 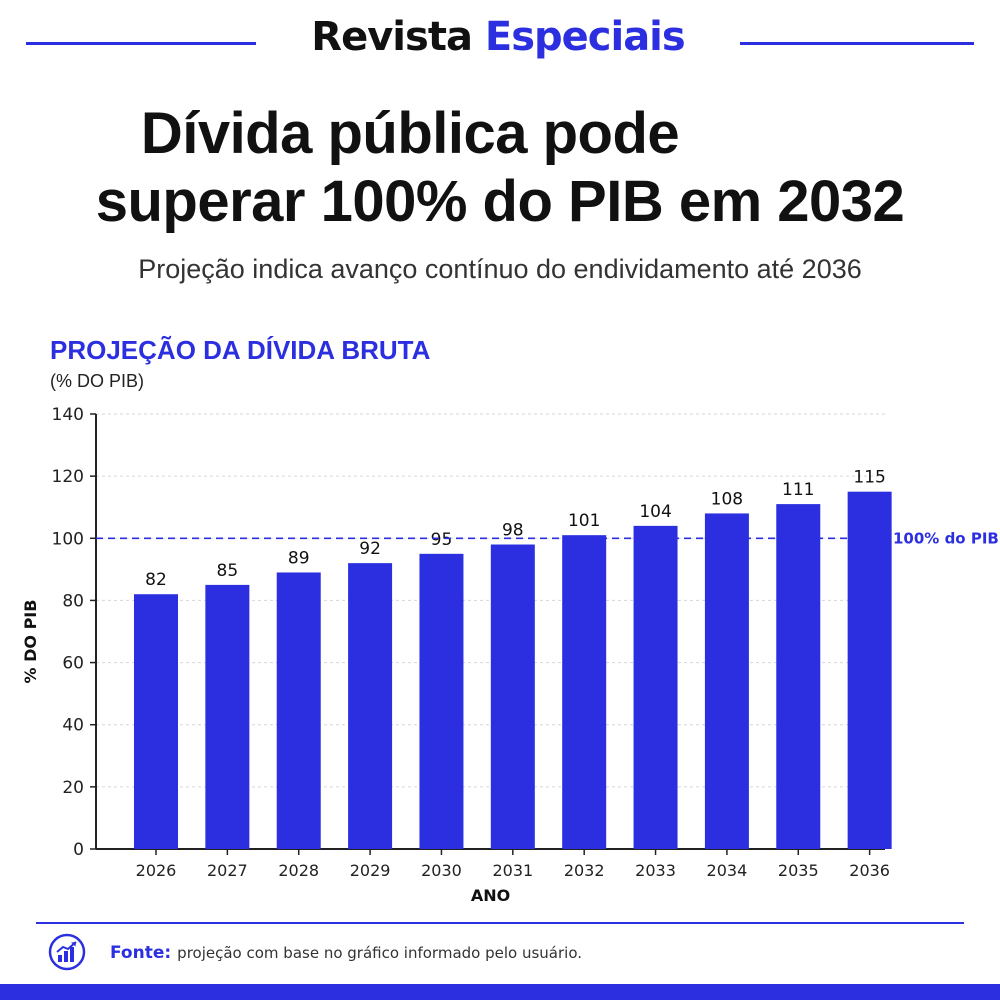 What do you see at coordinates (68, 477) in the screenshot?
I see `y-tick-label: 120` at bounding box center [68, 477].